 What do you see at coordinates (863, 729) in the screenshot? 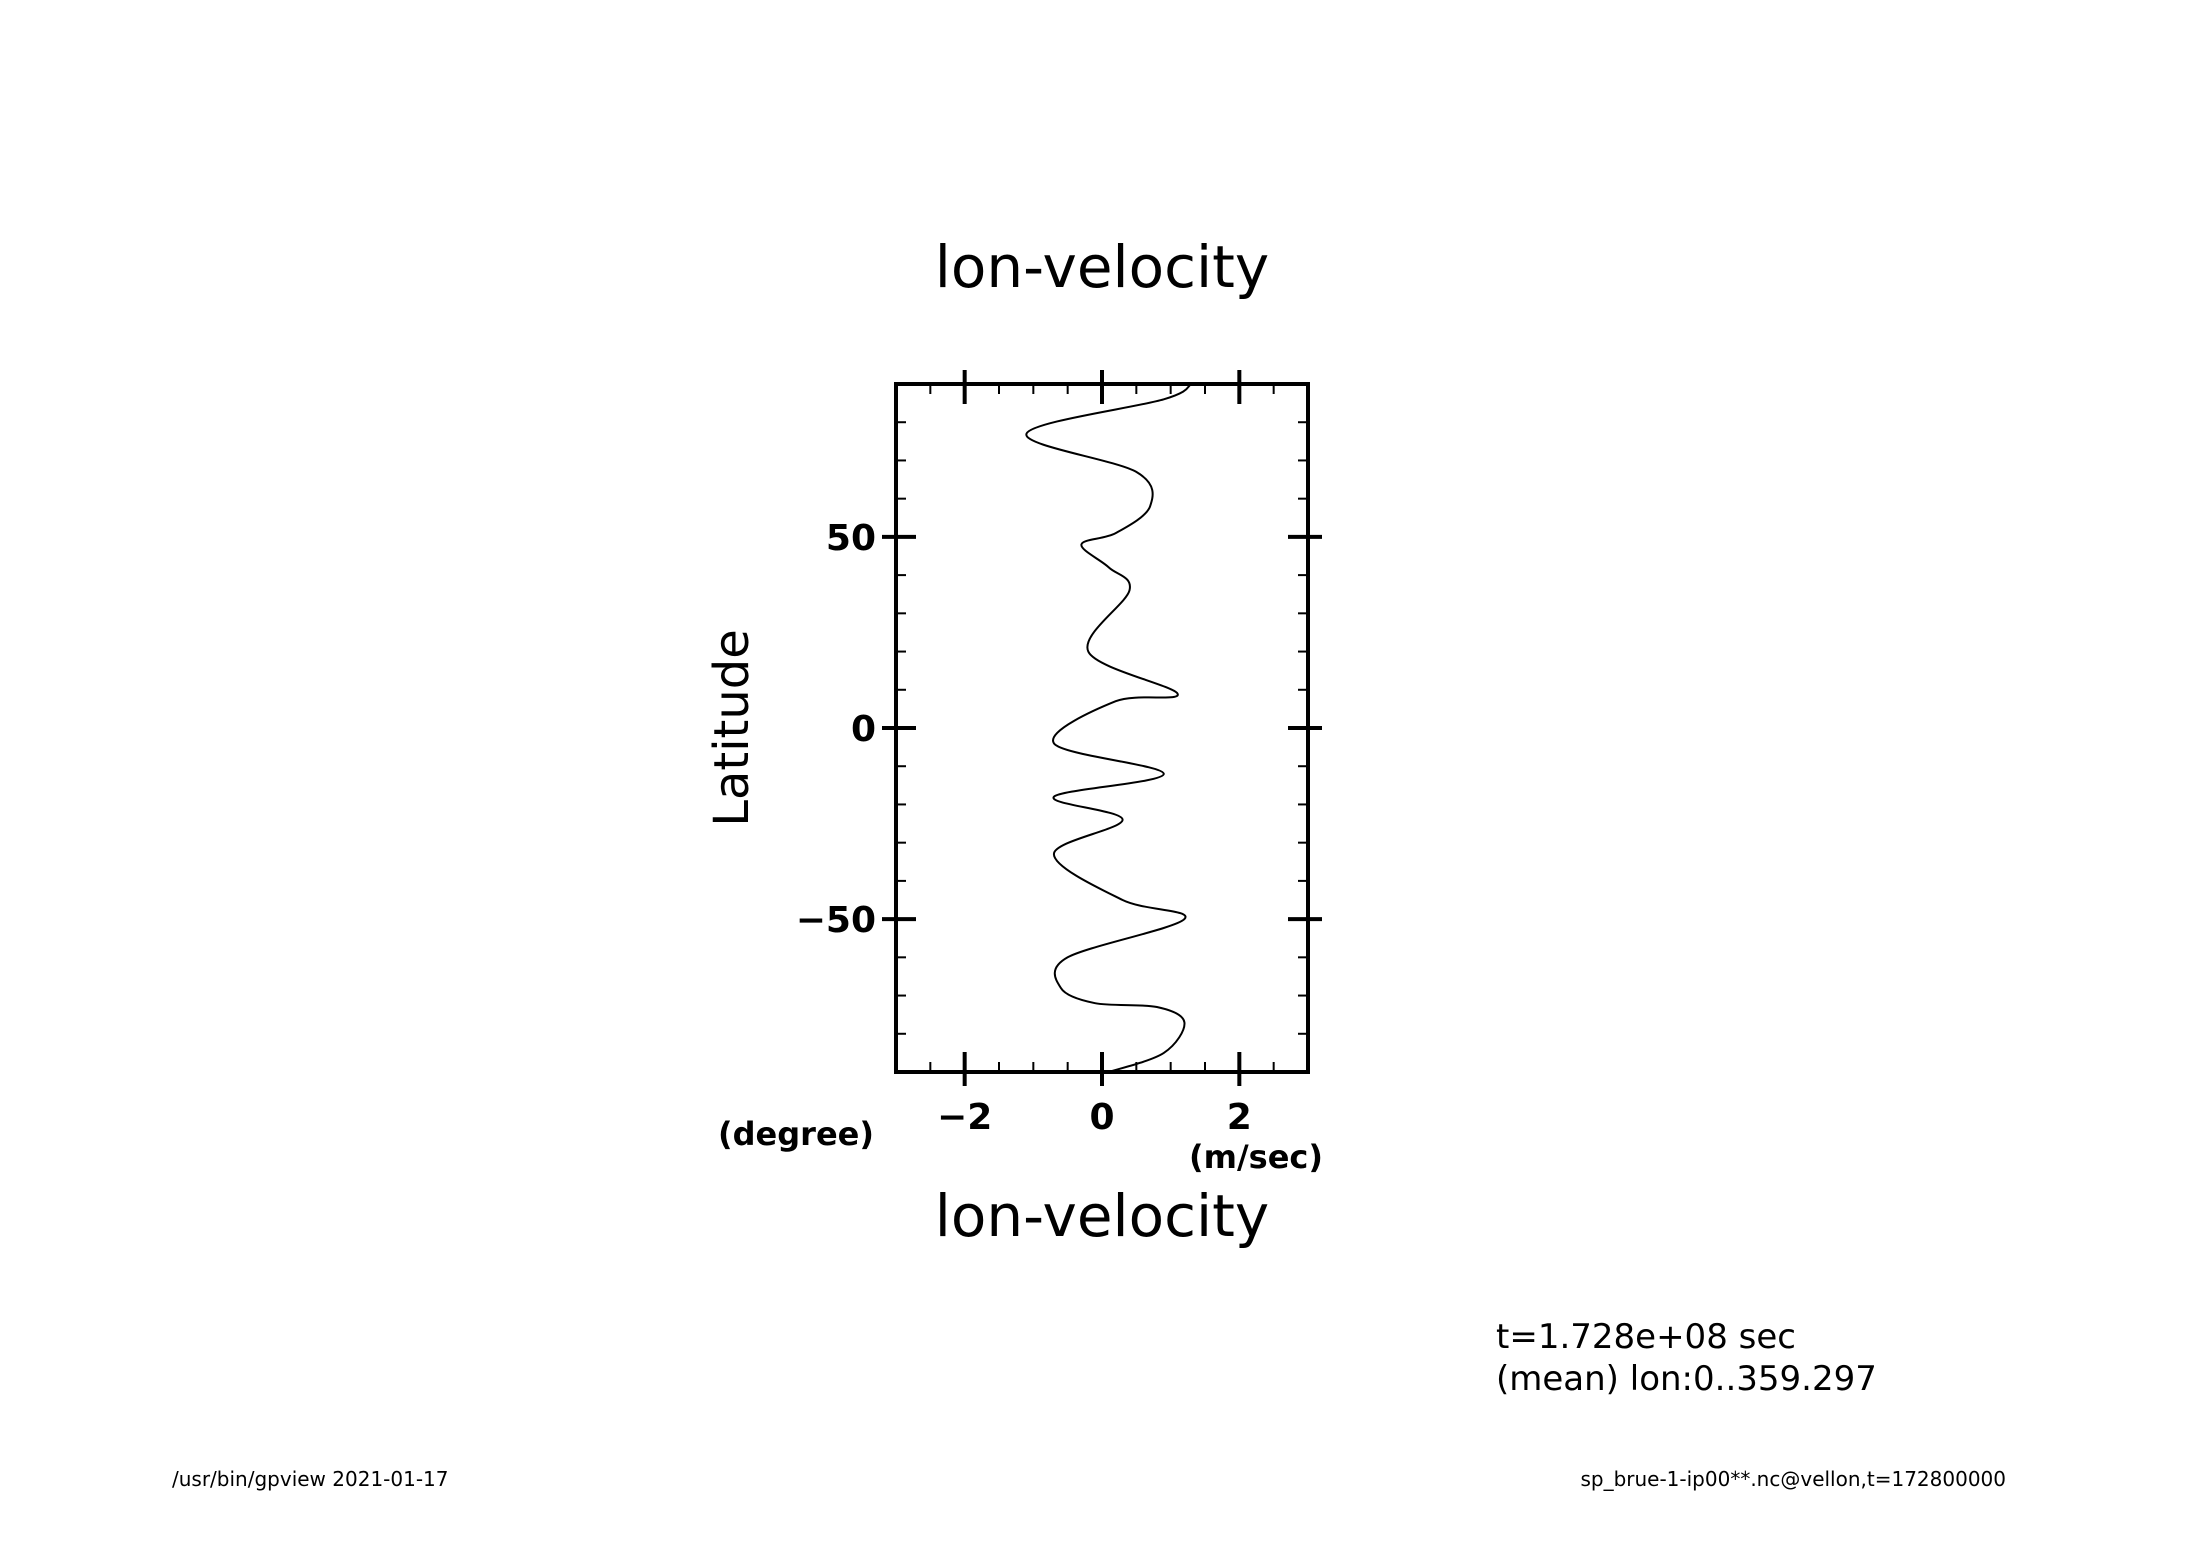
I see `y-tick-label: 0` at bounding box center [863, 729].